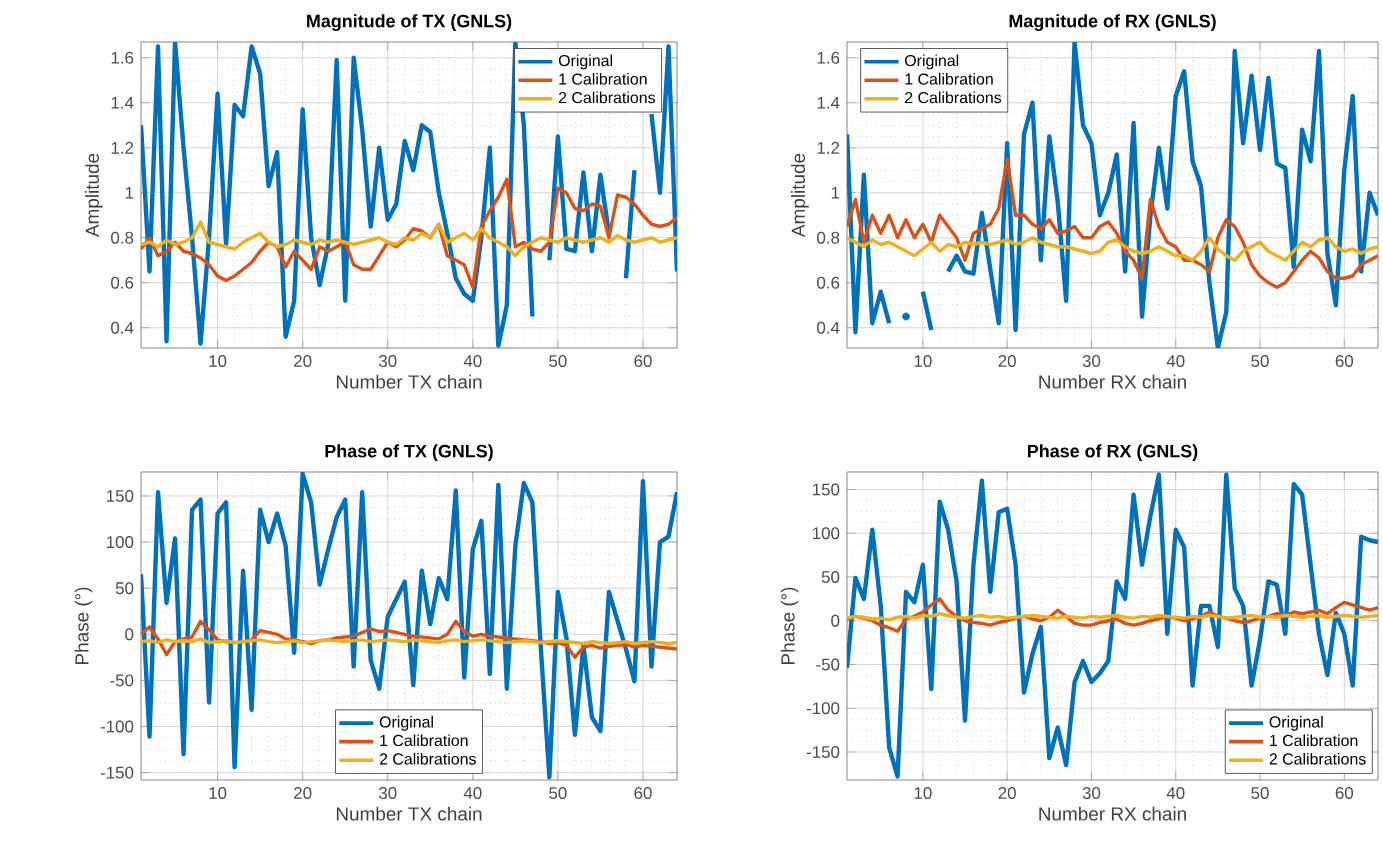 The width and height of the screenshot is (1383, 855). Describe the element at coordinates (1112, 22) in the screenshot. I see `chart-title: Magnitude of RX (GNLS)` at that location.